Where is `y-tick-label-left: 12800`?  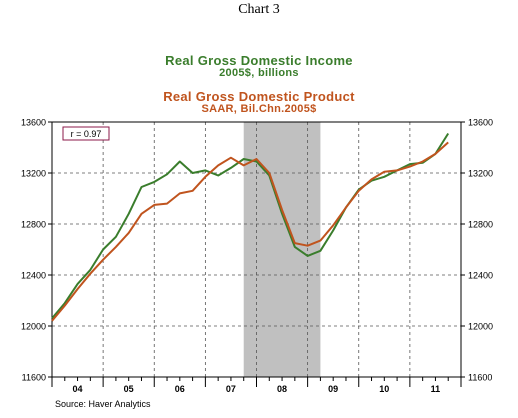 y-tick-label-left: 12800 is located at coordinates (33, 225).